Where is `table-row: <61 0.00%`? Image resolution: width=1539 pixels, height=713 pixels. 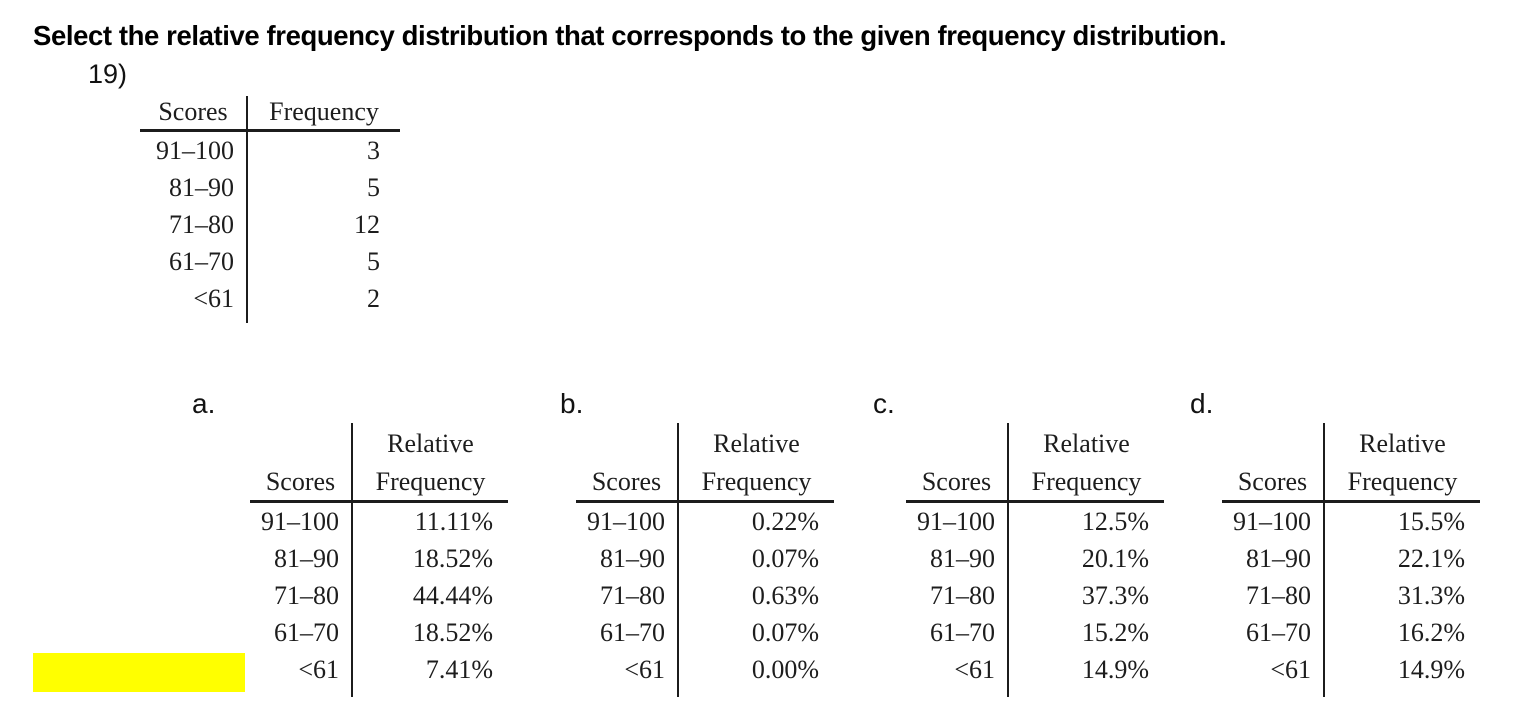
table-row: <61 0.00% is located at coordinates (705, 669).